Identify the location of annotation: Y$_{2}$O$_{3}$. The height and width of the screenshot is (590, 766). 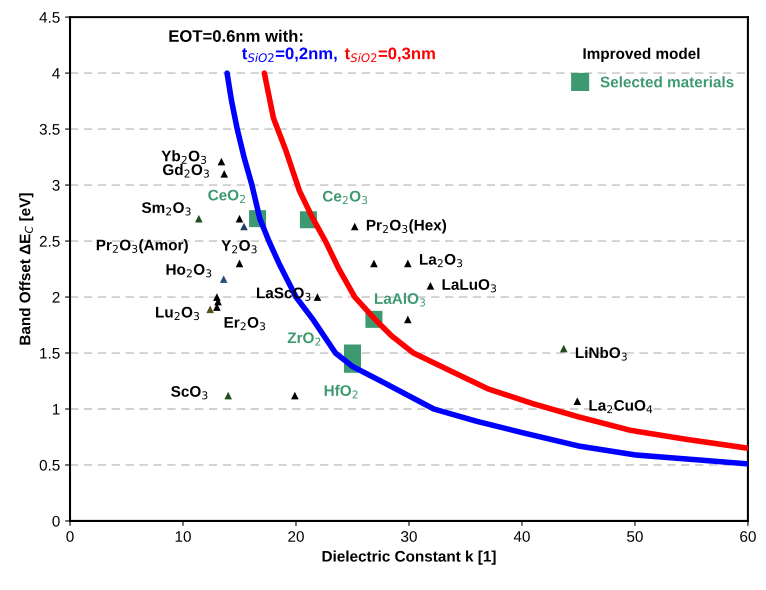
(239, 247).